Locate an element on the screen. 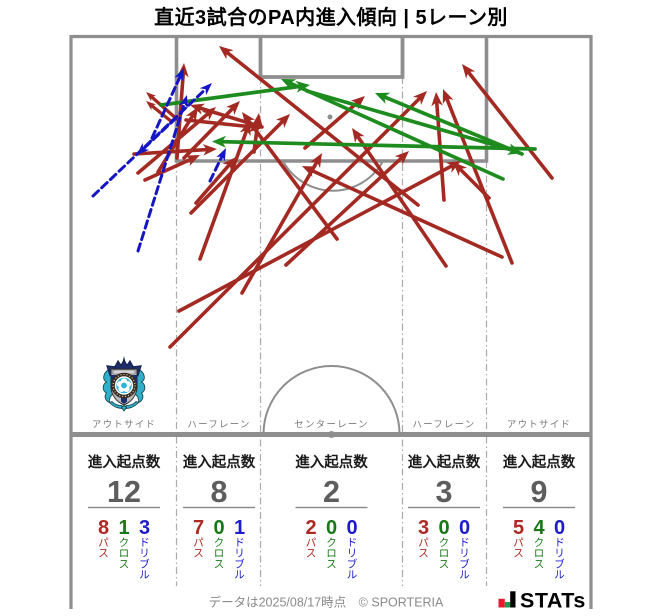 The height and width of the screenshot is (616, 663). svg-text: 9 is located at coordinates (539, 492).